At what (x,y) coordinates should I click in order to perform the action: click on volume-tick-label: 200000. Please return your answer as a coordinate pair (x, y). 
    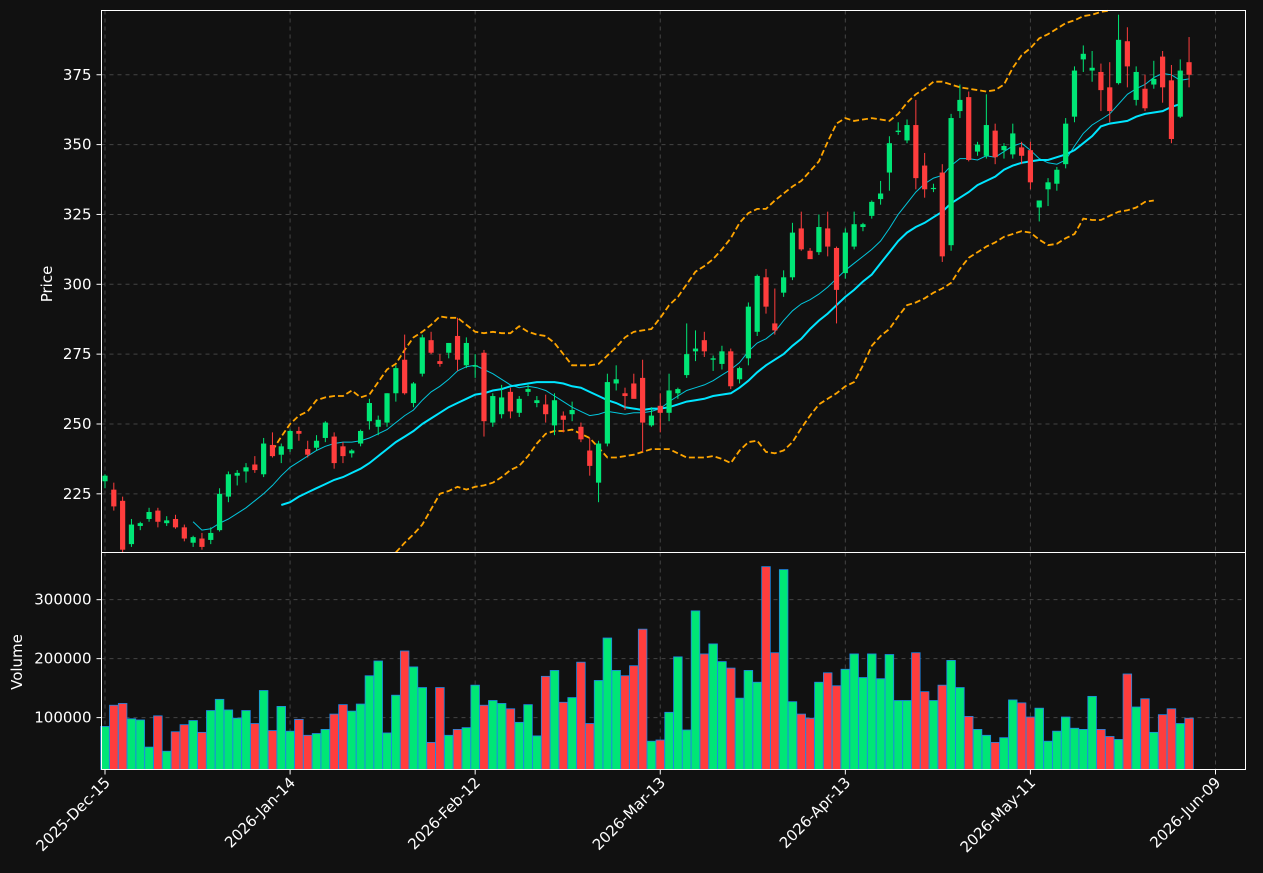
    Looking at the image, I should click on (62, 659).